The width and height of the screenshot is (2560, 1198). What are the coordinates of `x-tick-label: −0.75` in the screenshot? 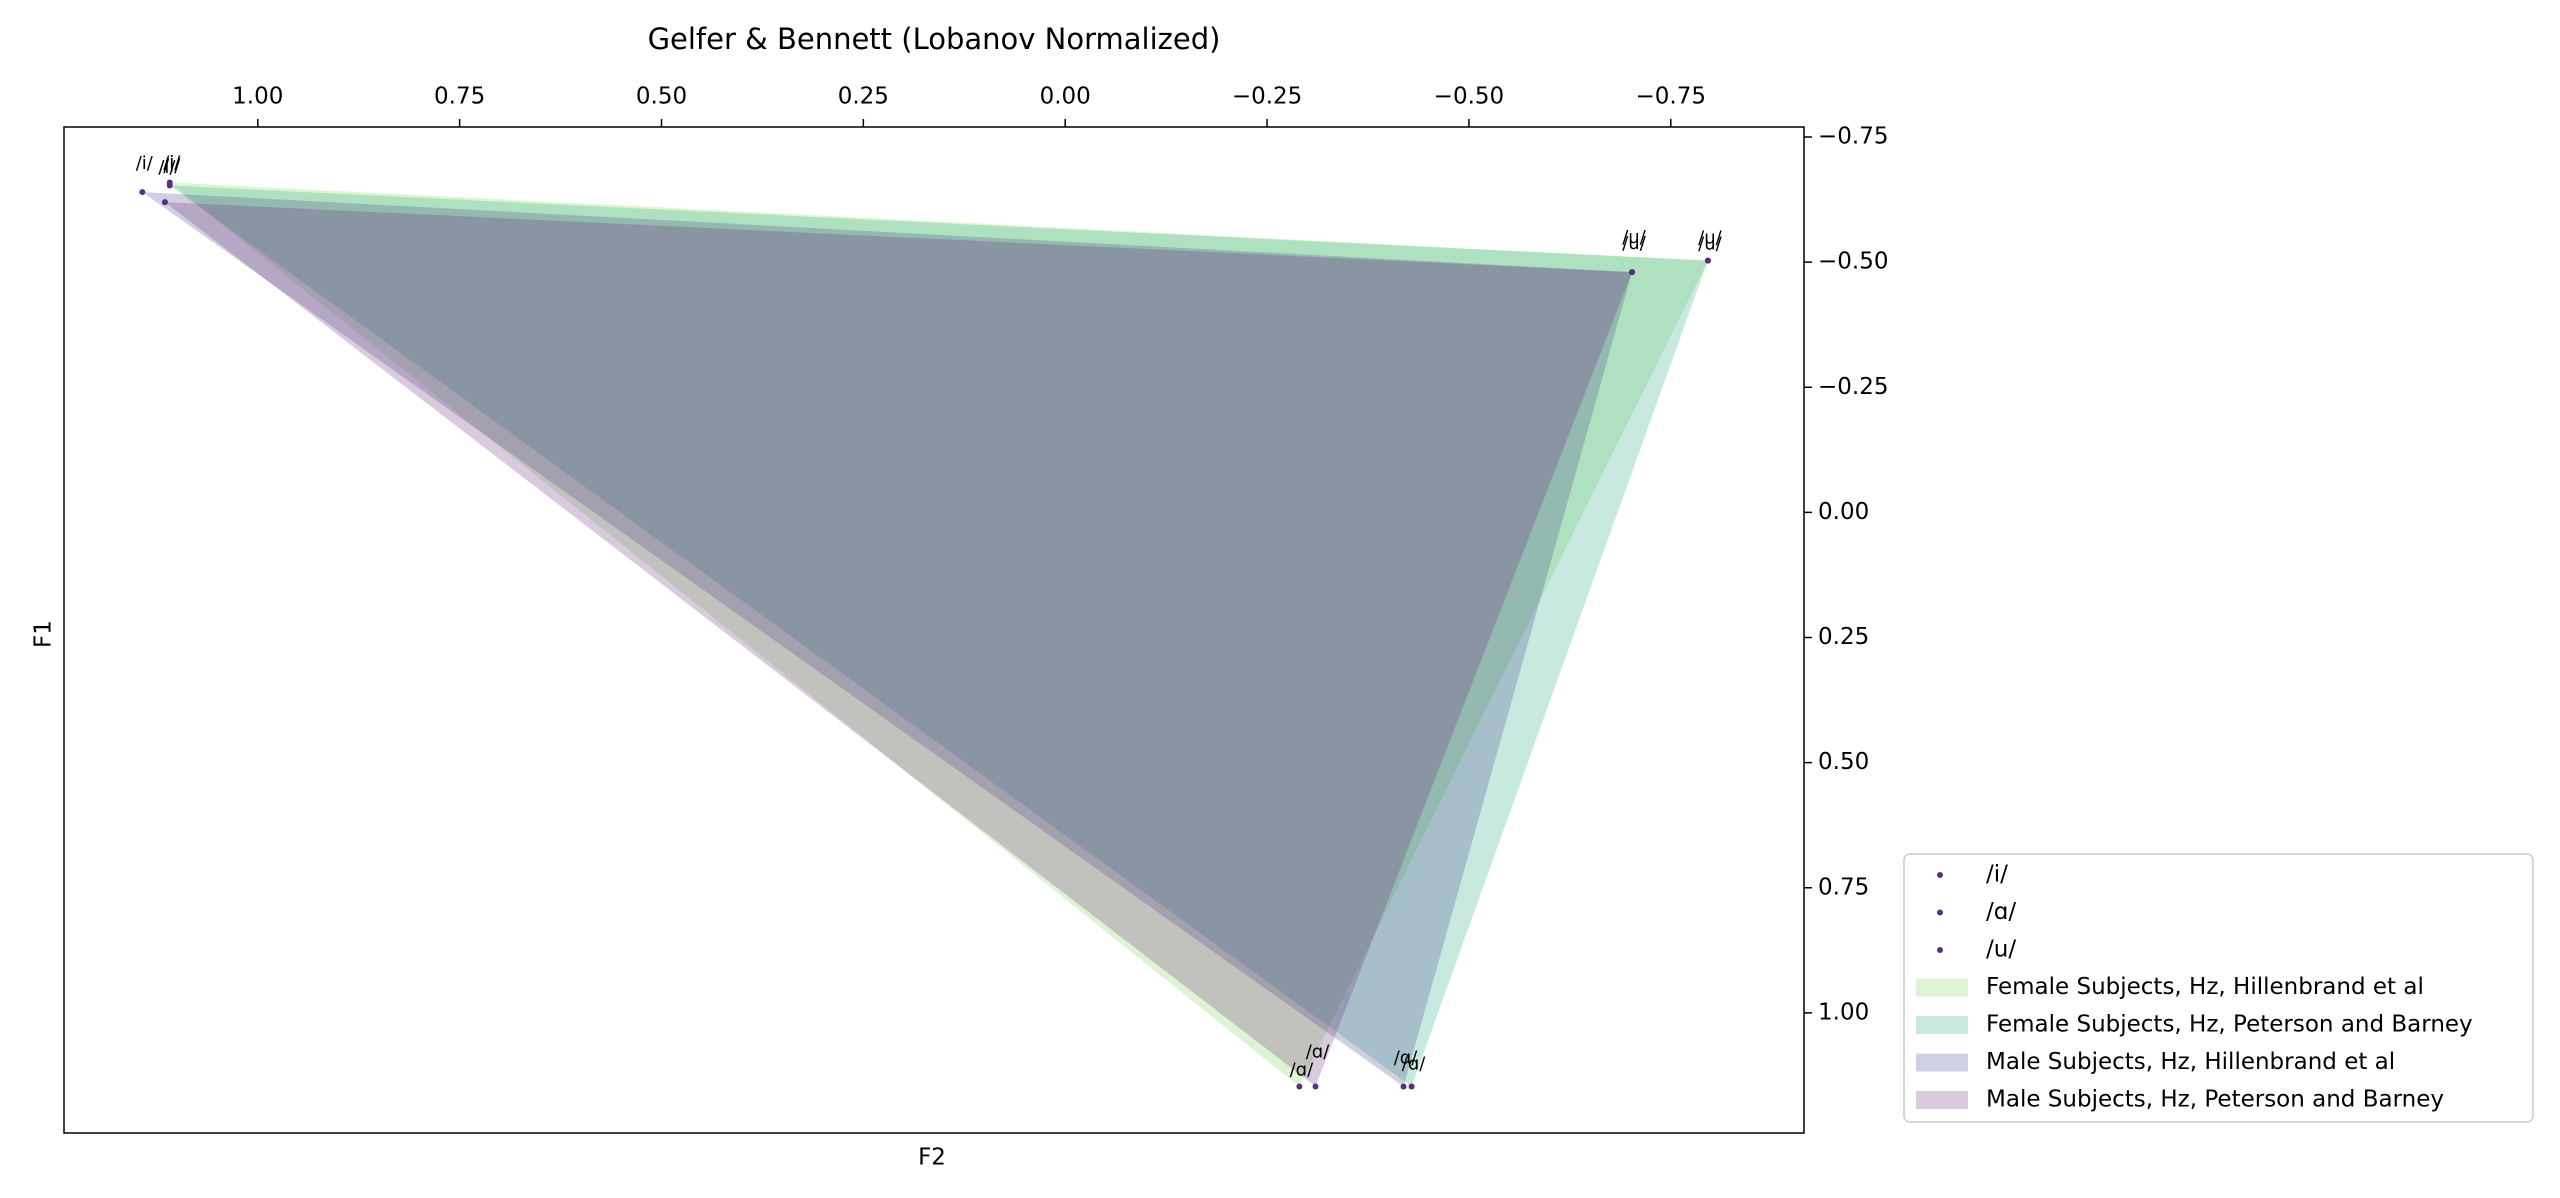 It's located at (1671, 97).